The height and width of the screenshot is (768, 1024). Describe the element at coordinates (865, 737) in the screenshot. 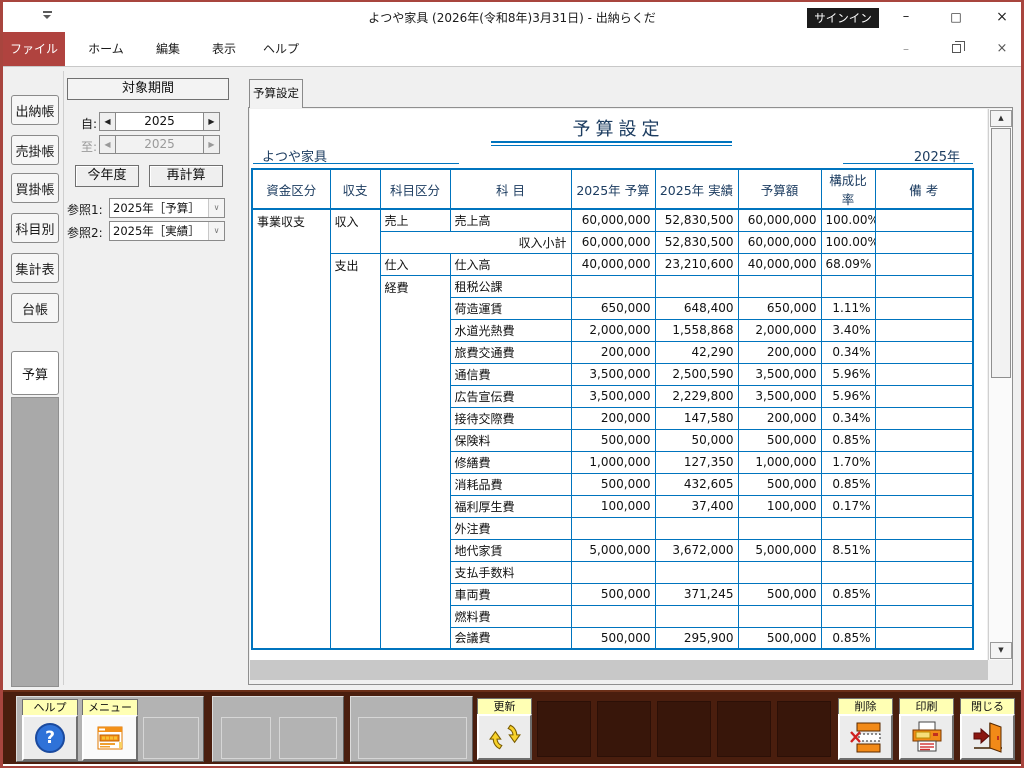

I see `delete-button` at that location.